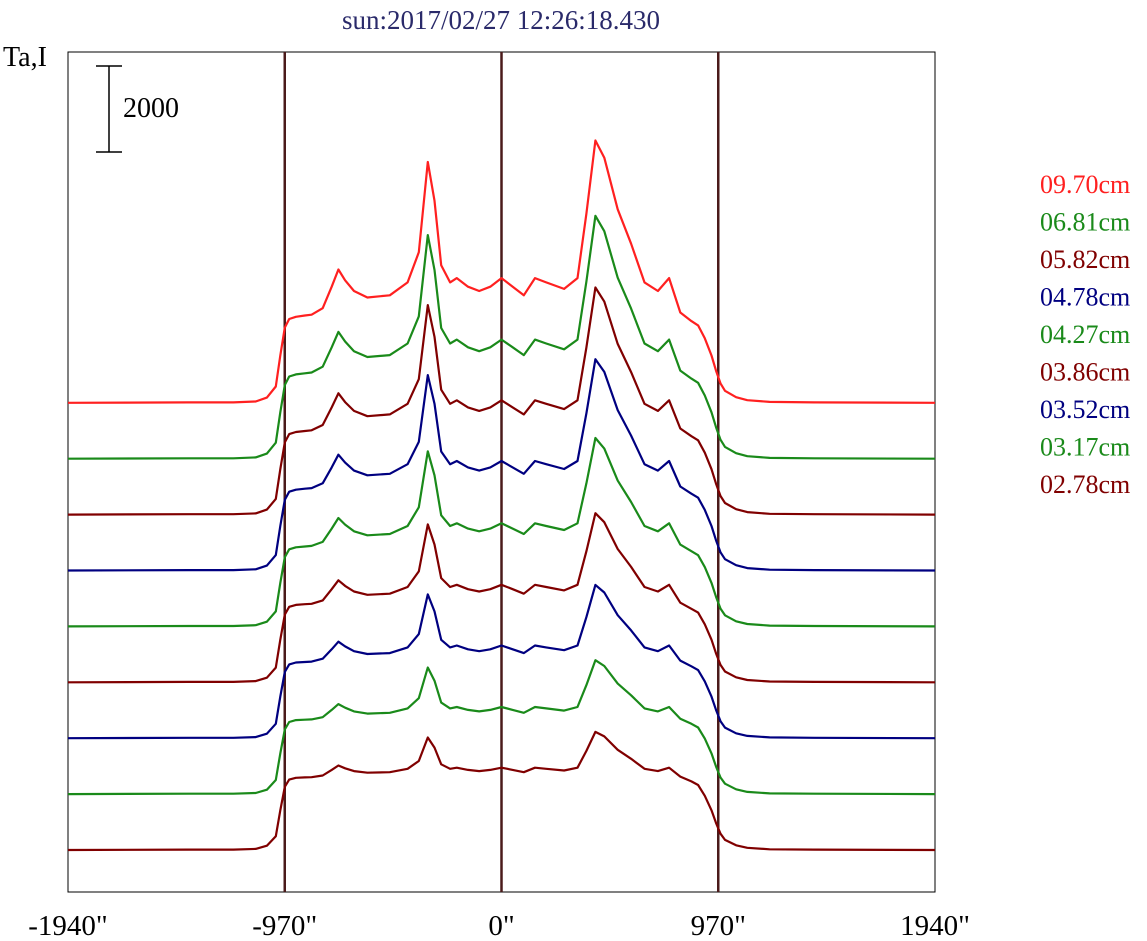 The width and height of the screenshot is (1147, 941). Describe the element at coordinates (1085, 259) in the screenshot. I see `legend-item-05.82cm: 05.82cm` at that location.